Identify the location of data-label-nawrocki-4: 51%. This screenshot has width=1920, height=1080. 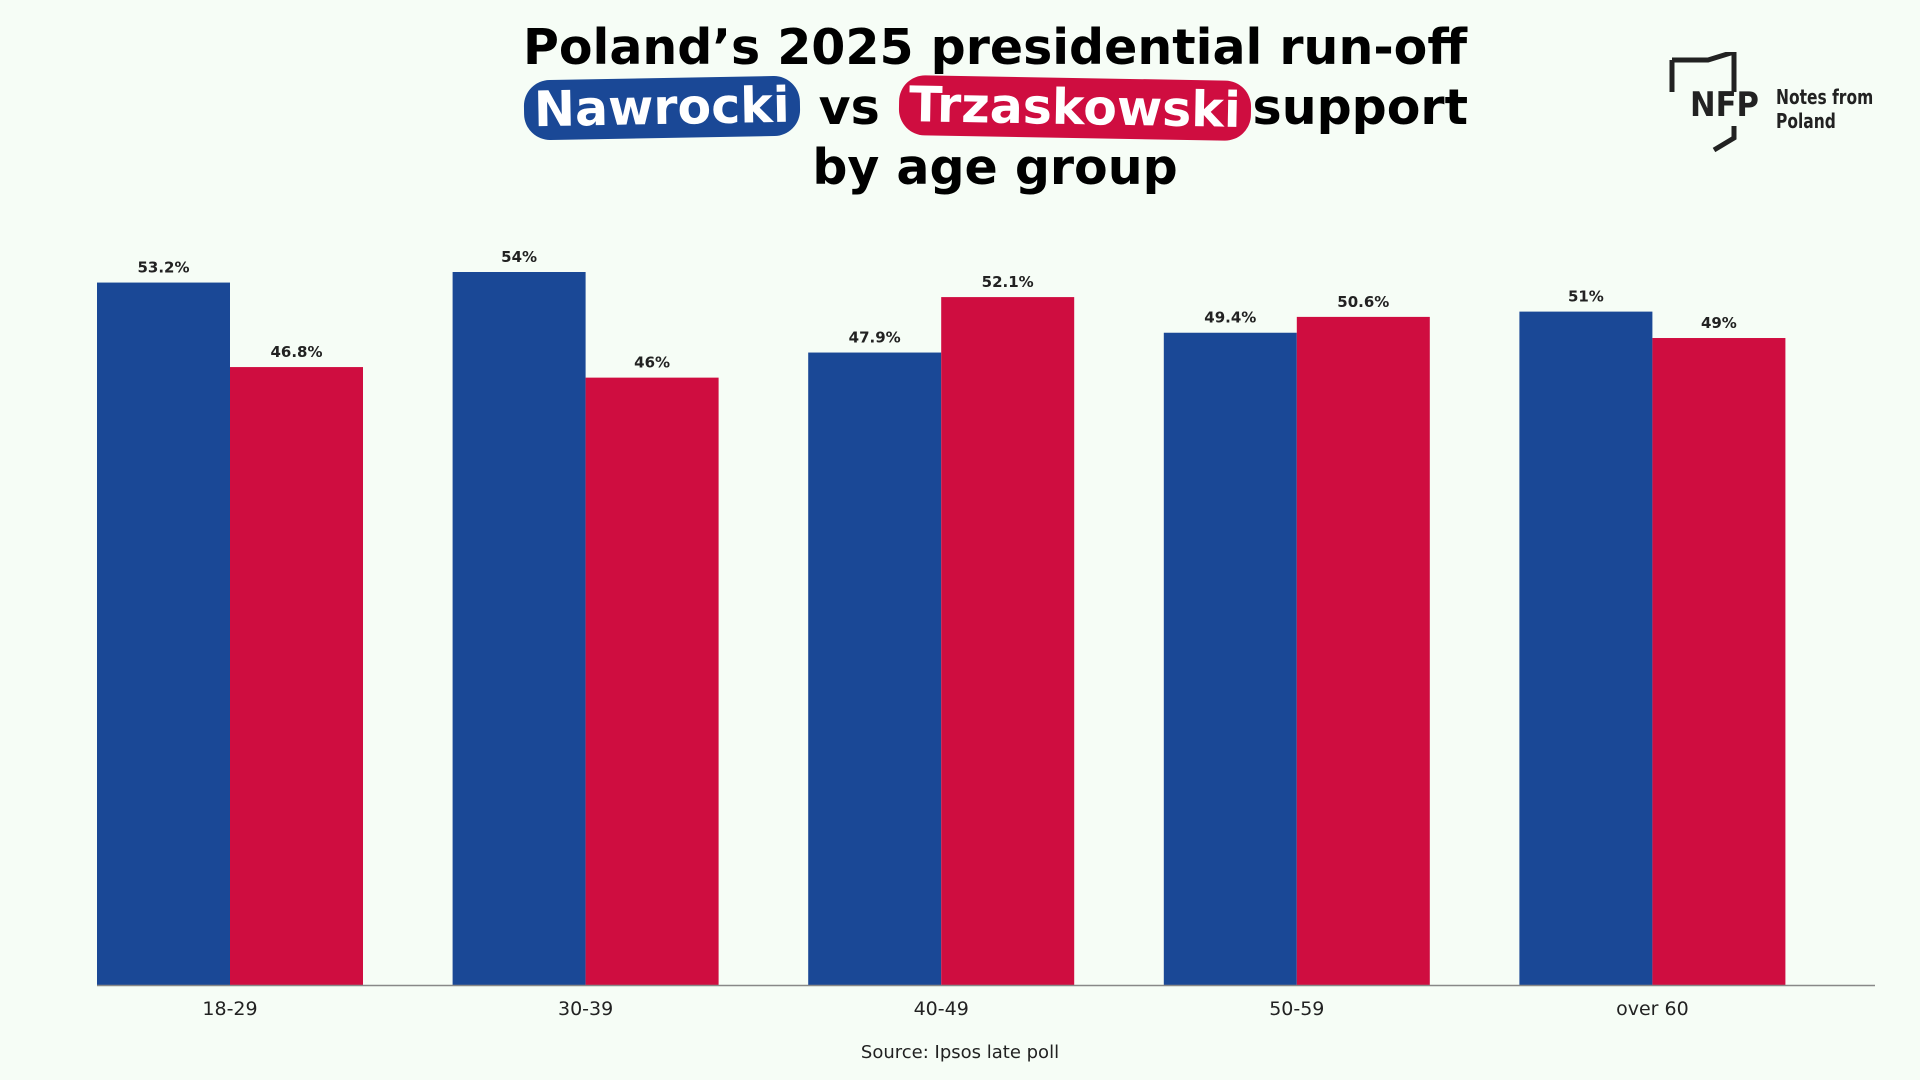
(1586, 297).